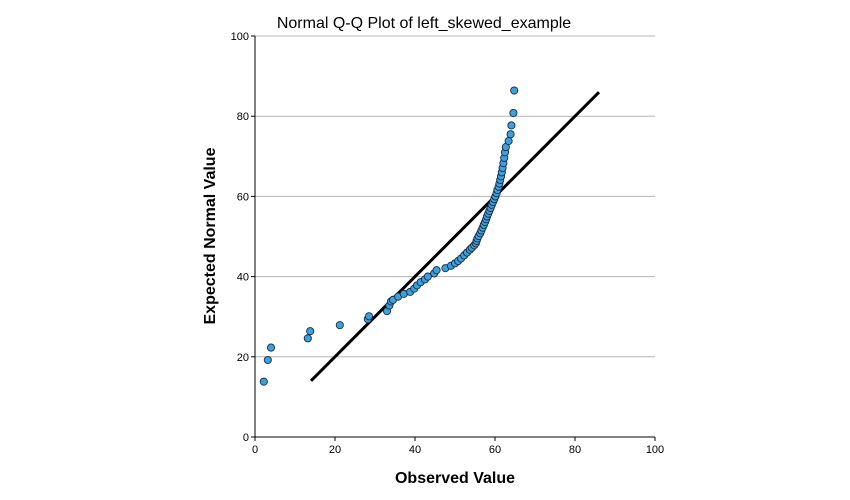  Describe the element at coordinates (455, 478) in the screenshot. I see `x-axis-label: Observed Value` at that location.